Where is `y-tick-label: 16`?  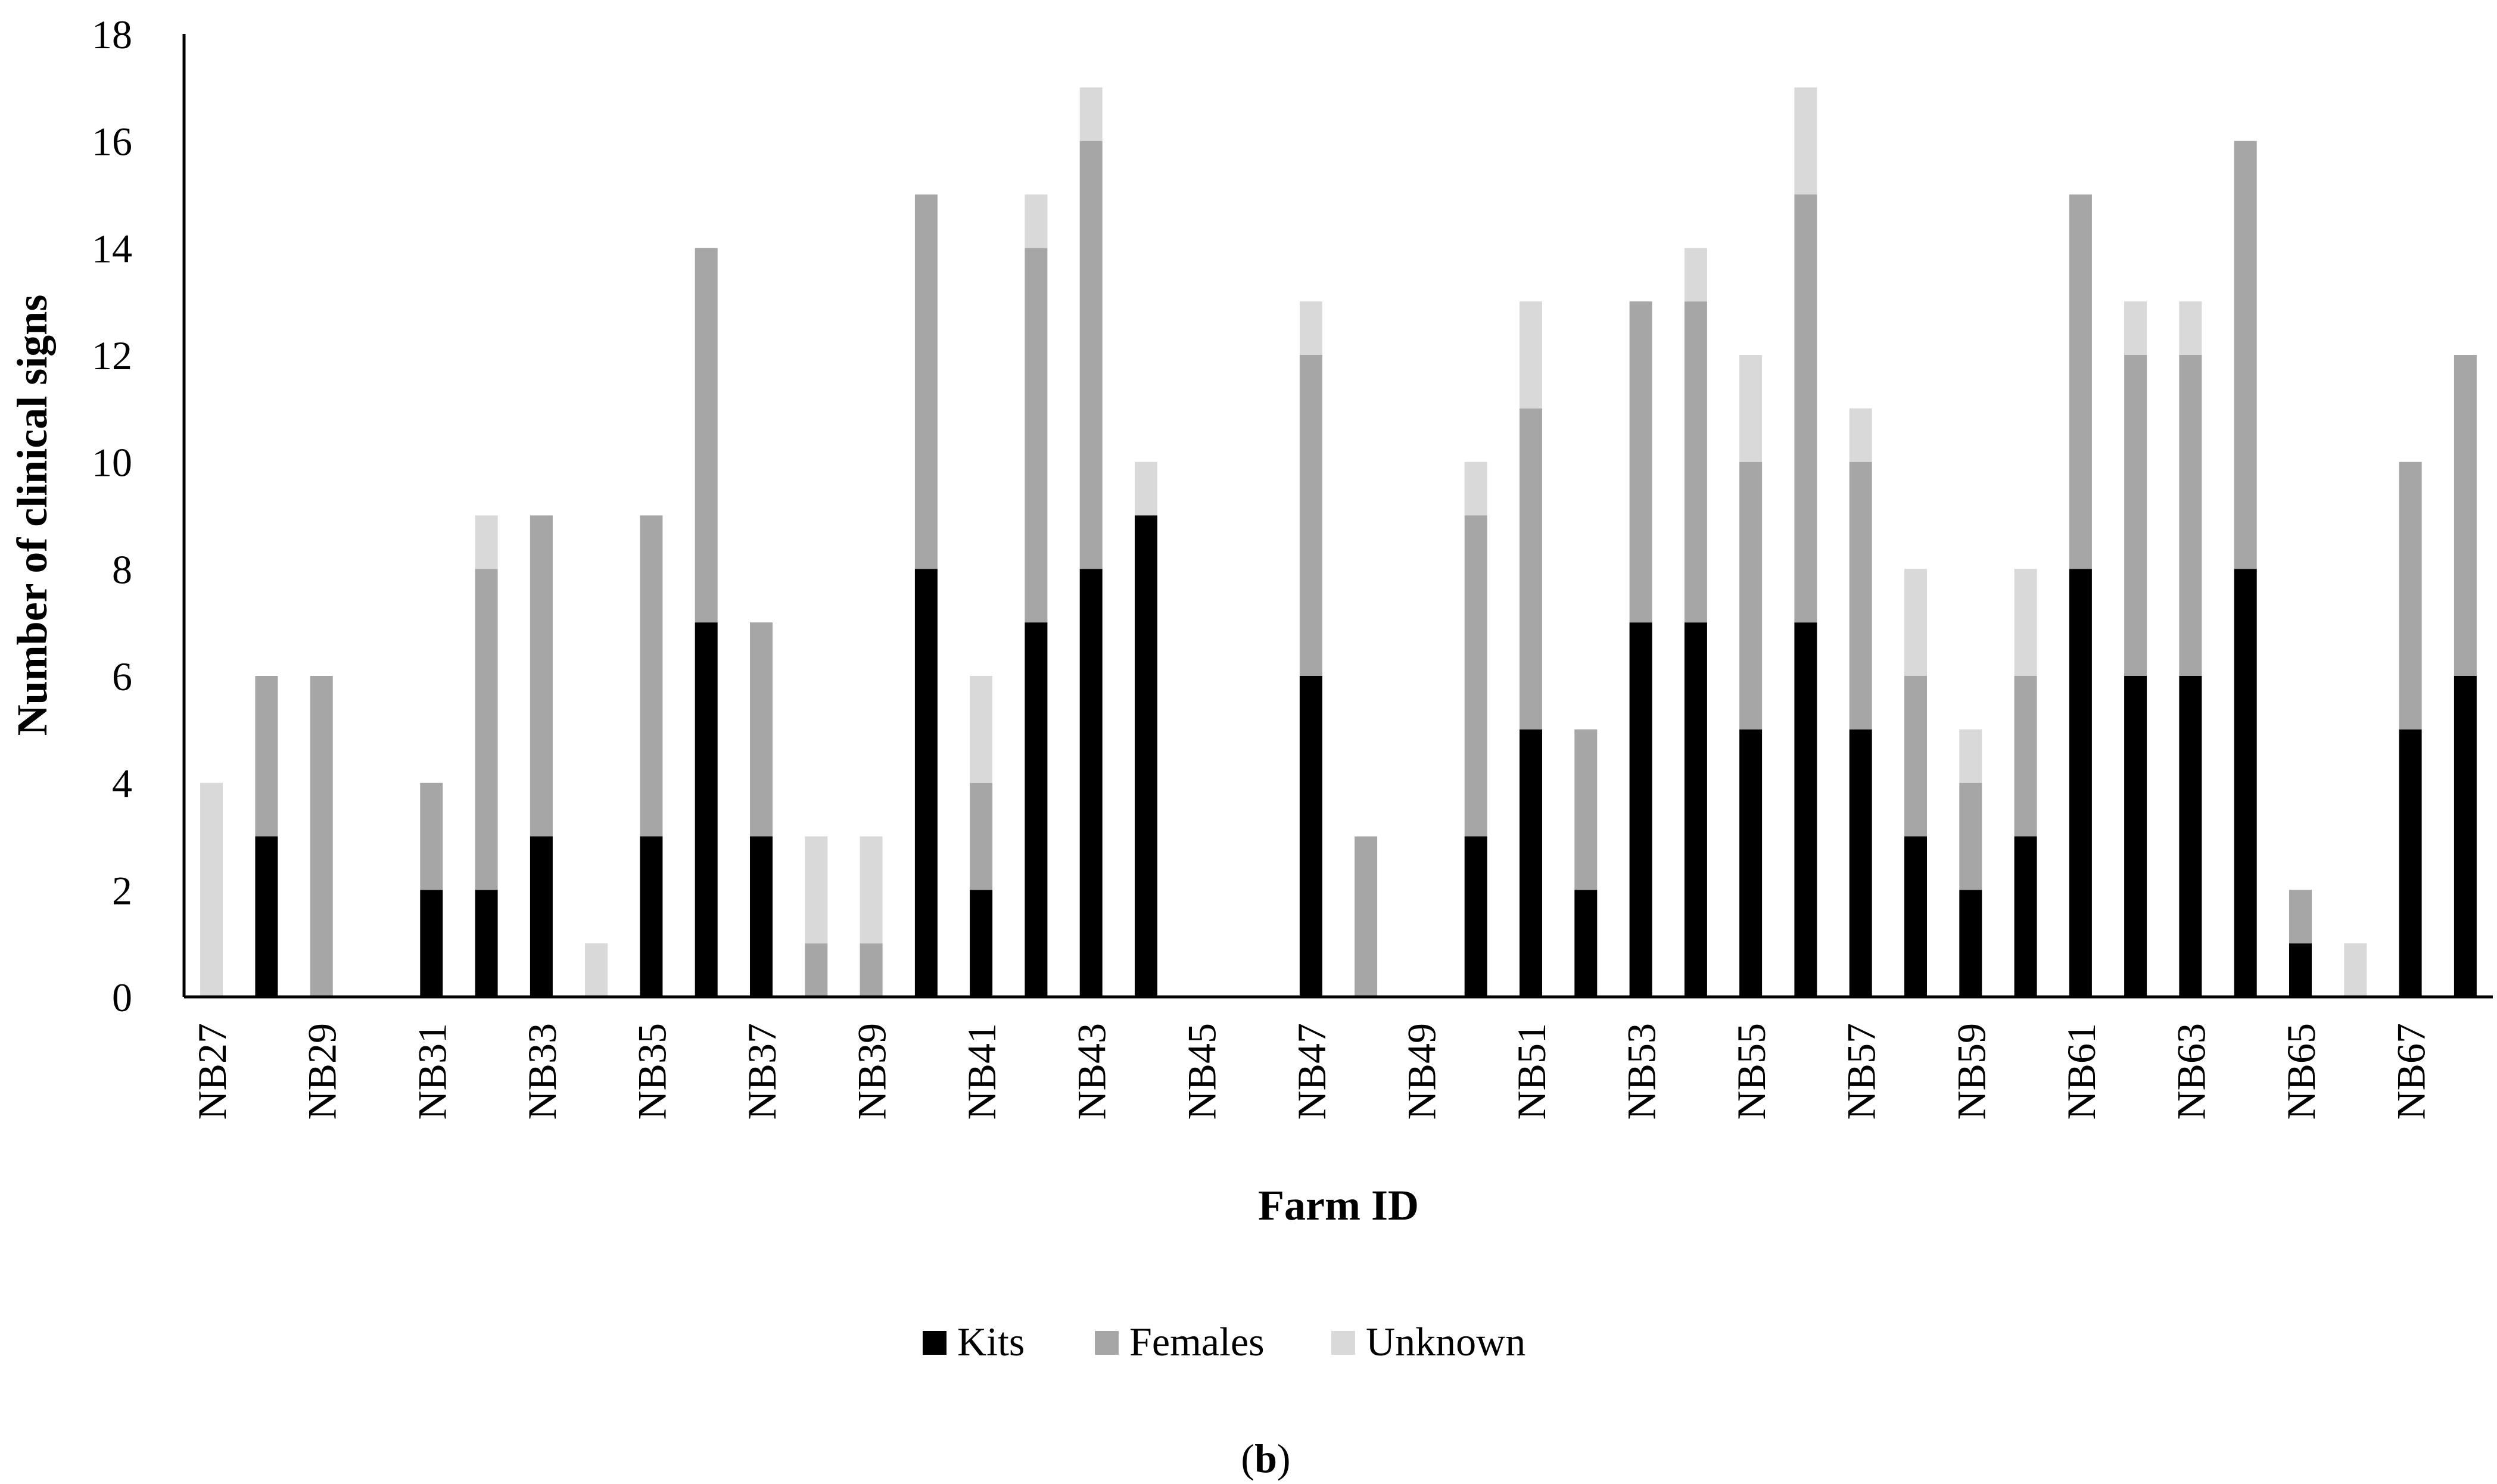
y-tick-label: 16 is located at coordinates (112, 141).